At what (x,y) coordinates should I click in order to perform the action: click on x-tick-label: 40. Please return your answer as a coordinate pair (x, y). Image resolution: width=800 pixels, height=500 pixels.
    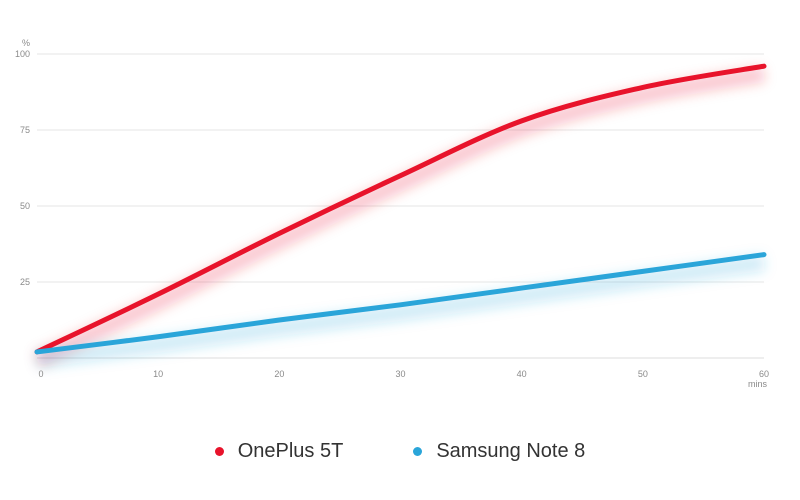
    Looking at the image, I should click on (522, 374).